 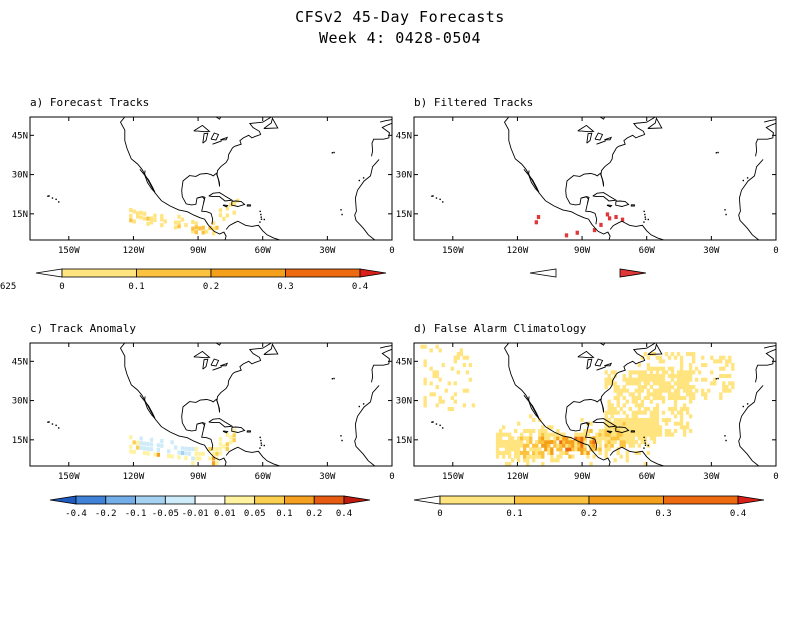 What do you see at coordinates (211, 404) in the screenshot?
I see `map-frame` at bounding box center [211, 404].